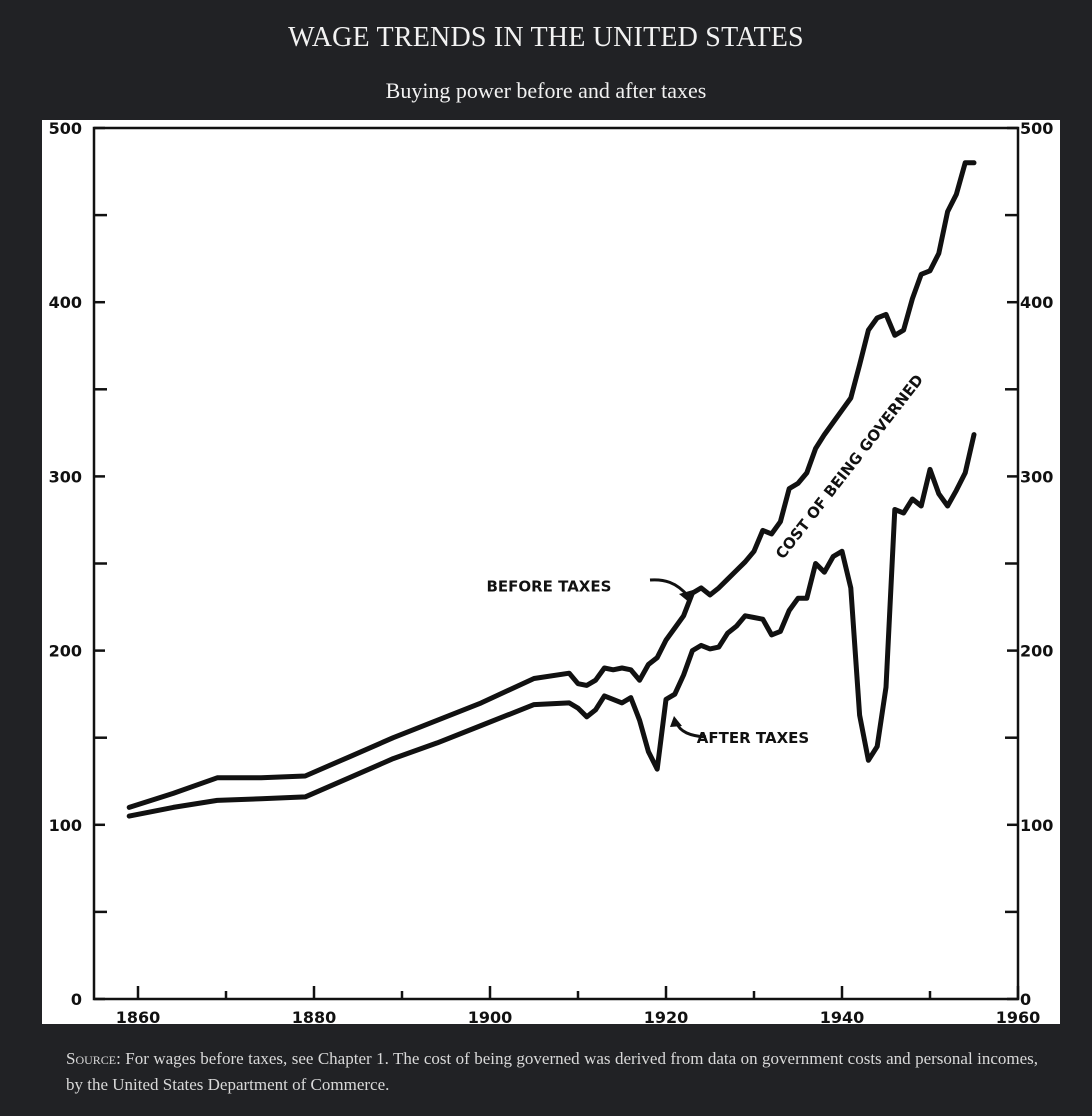 The height and width of the screenshot is (1116, 1092). I want to click on x-tick-label: 1920, so click(666, 1016).